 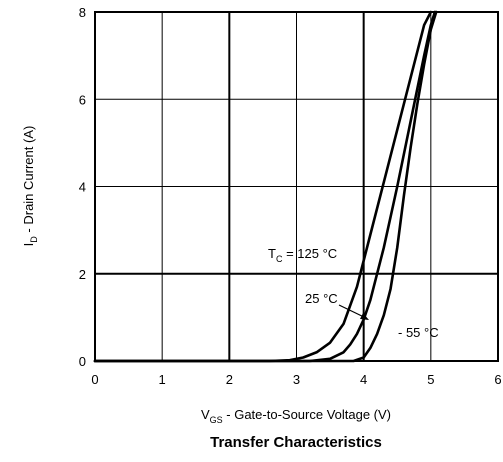 What do you see at coordinates (272, 253) in the screenshot?
I see `series-label-125c-prefix: T` at bounding box center [272, 253].